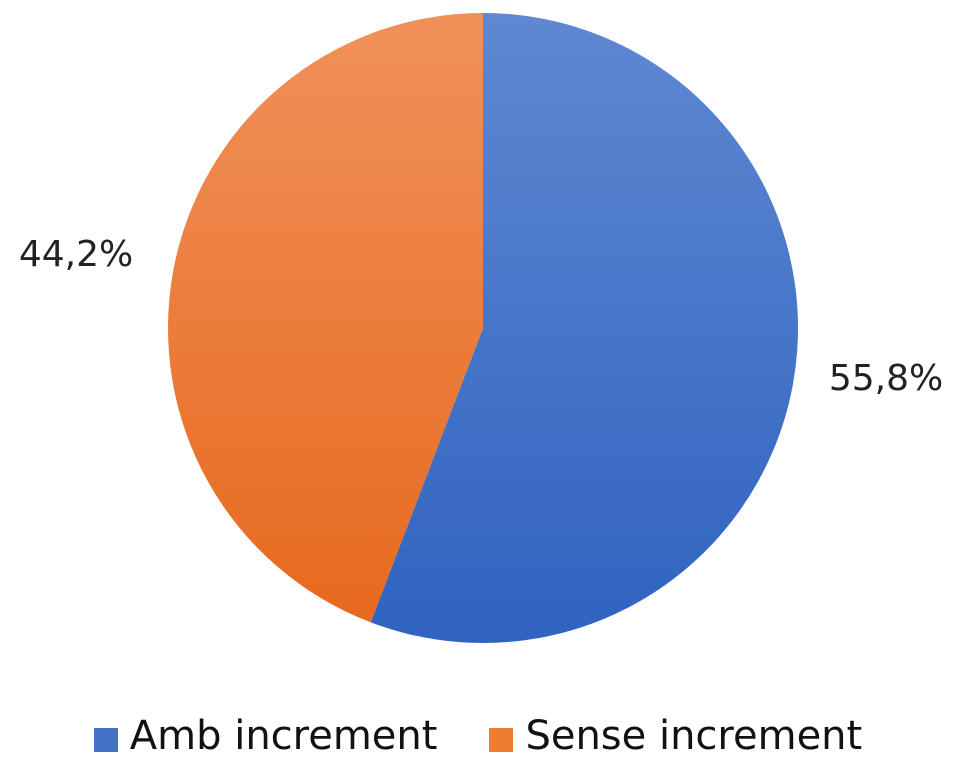  I want to click on legend-item-sense-increment: Sense increment, so click(675, 736).